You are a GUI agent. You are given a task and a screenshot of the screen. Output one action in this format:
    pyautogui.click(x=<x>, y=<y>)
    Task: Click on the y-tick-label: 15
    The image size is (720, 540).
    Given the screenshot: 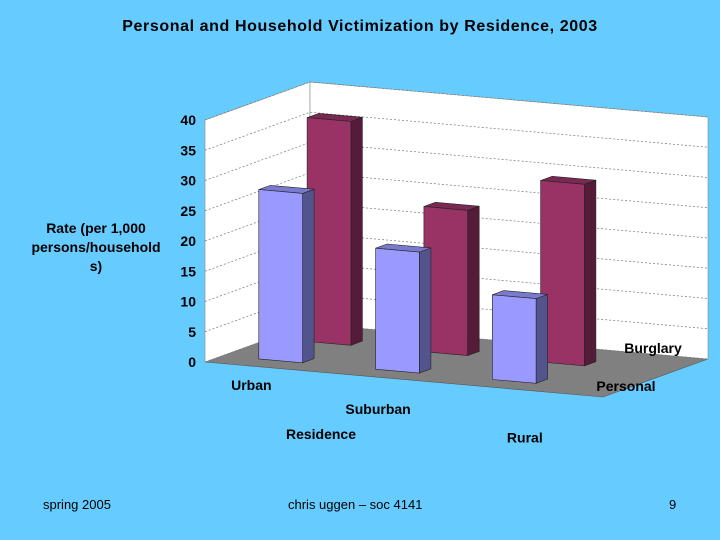 What is the action you would take?
    pyautogui.click(x=188, y=271)
    